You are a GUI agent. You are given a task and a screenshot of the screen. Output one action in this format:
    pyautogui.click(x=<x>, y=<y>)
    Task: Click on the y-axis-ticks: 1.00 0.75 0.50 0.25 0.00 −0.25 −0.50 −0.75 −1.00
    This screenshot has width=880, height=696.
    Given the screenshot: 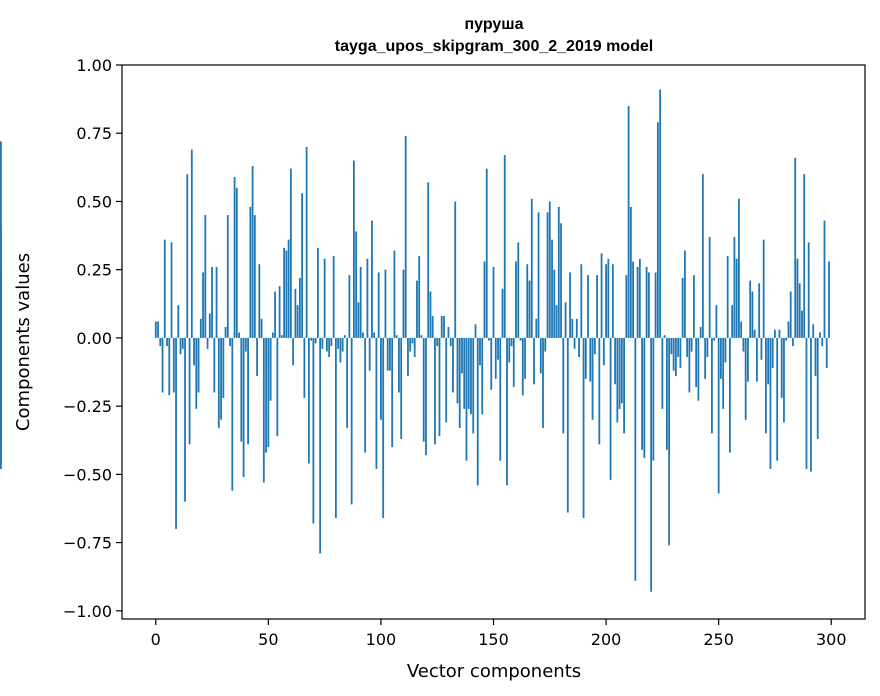 What is the action you would take?
    pyautogui.click(x=92, y=338)
    